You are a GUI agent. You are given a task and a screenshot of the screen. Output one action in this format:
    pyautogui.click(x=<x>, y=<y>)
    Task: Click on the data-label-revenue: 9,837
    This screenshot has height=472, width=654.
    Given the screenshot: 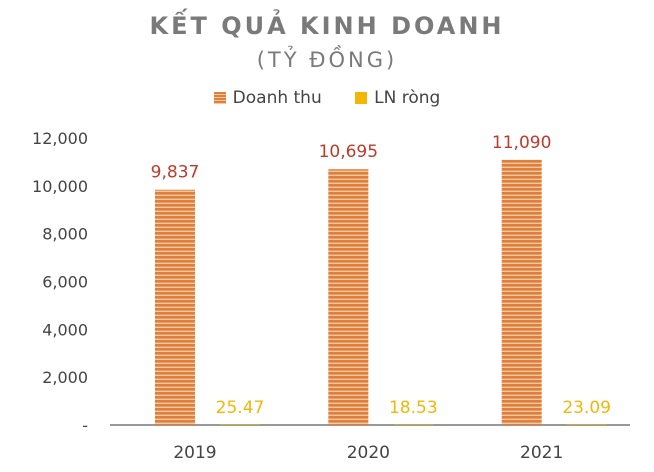 What is the action you would take?
    pyautogui.click(x=175, y=173)
    